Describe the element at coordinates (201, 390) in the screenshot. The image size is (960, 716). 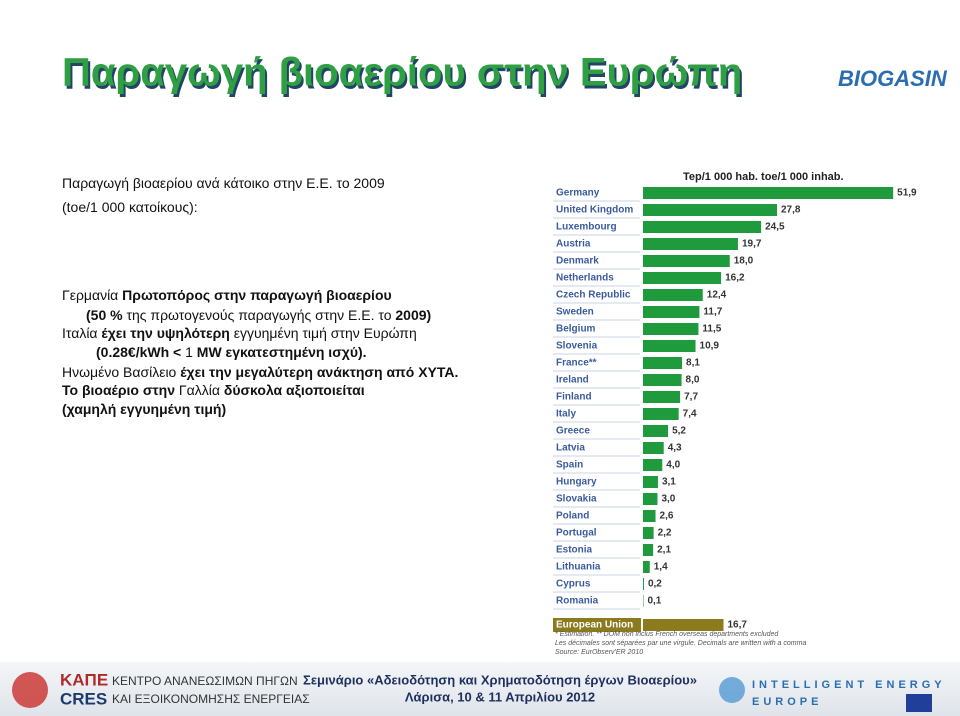
I see `body-text: Γαλλία` at that location.